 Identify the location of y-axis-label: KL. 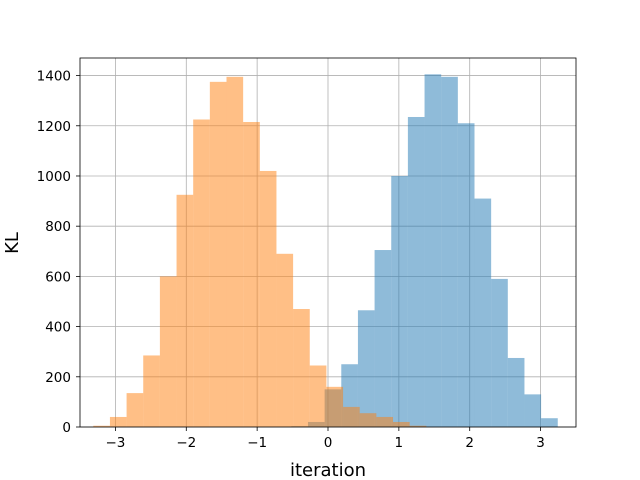
(12, 243).